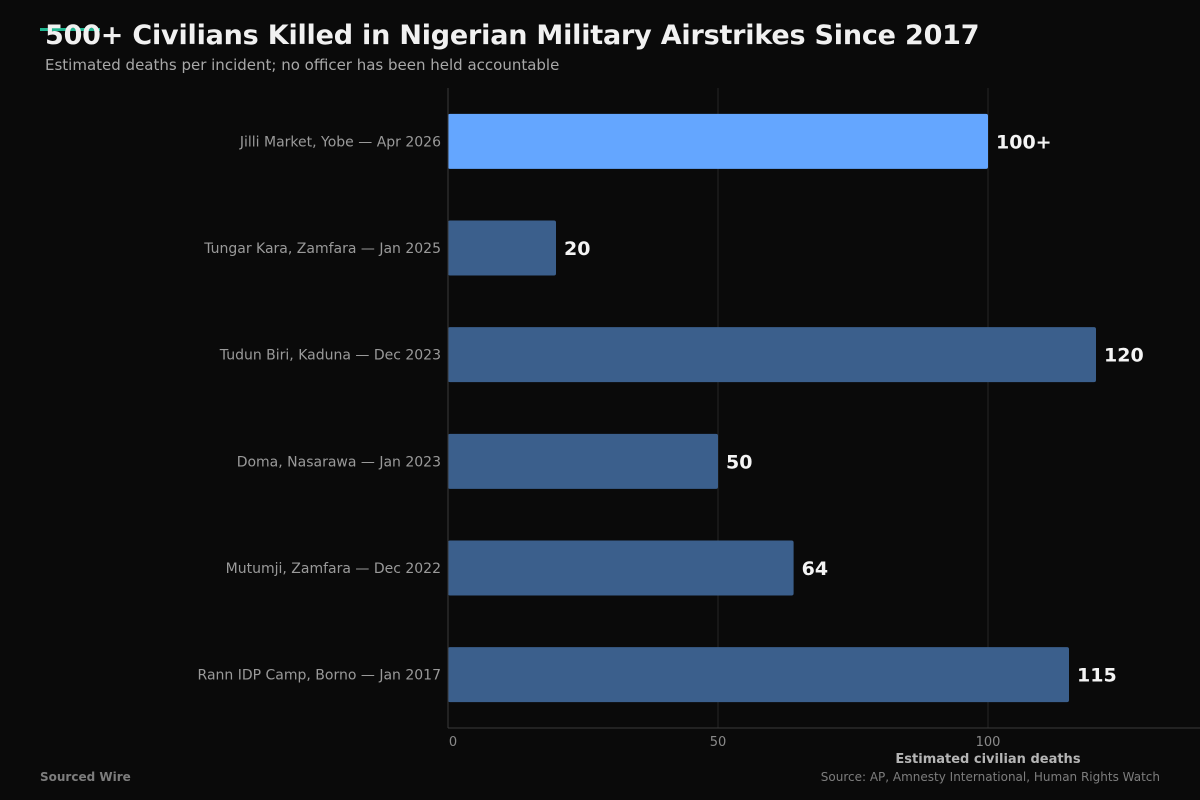  I want to click on x-tick-label: 0, so click(453, 742).